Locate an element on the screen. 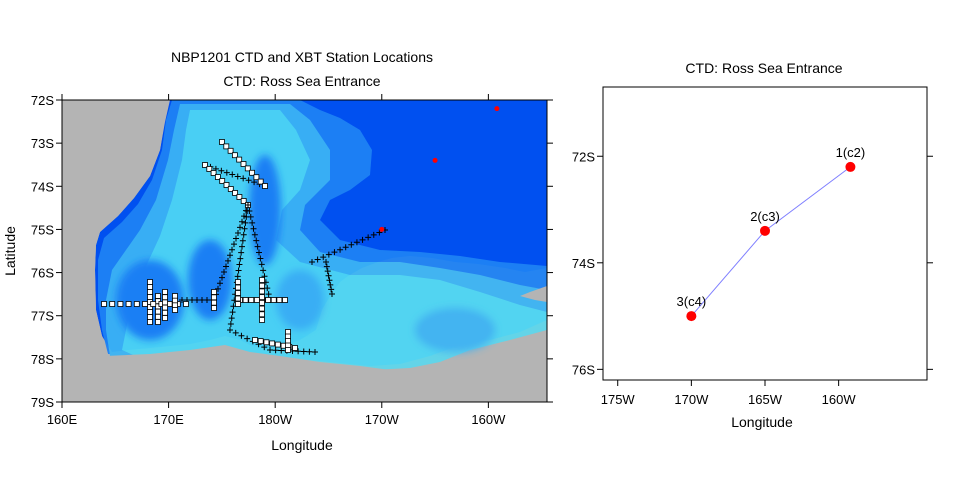 This screenshot has width=966, height=485. zoom-chart-plot: 1(c2) 2(c3) 3(c4) is located at coordinates (771, 233).